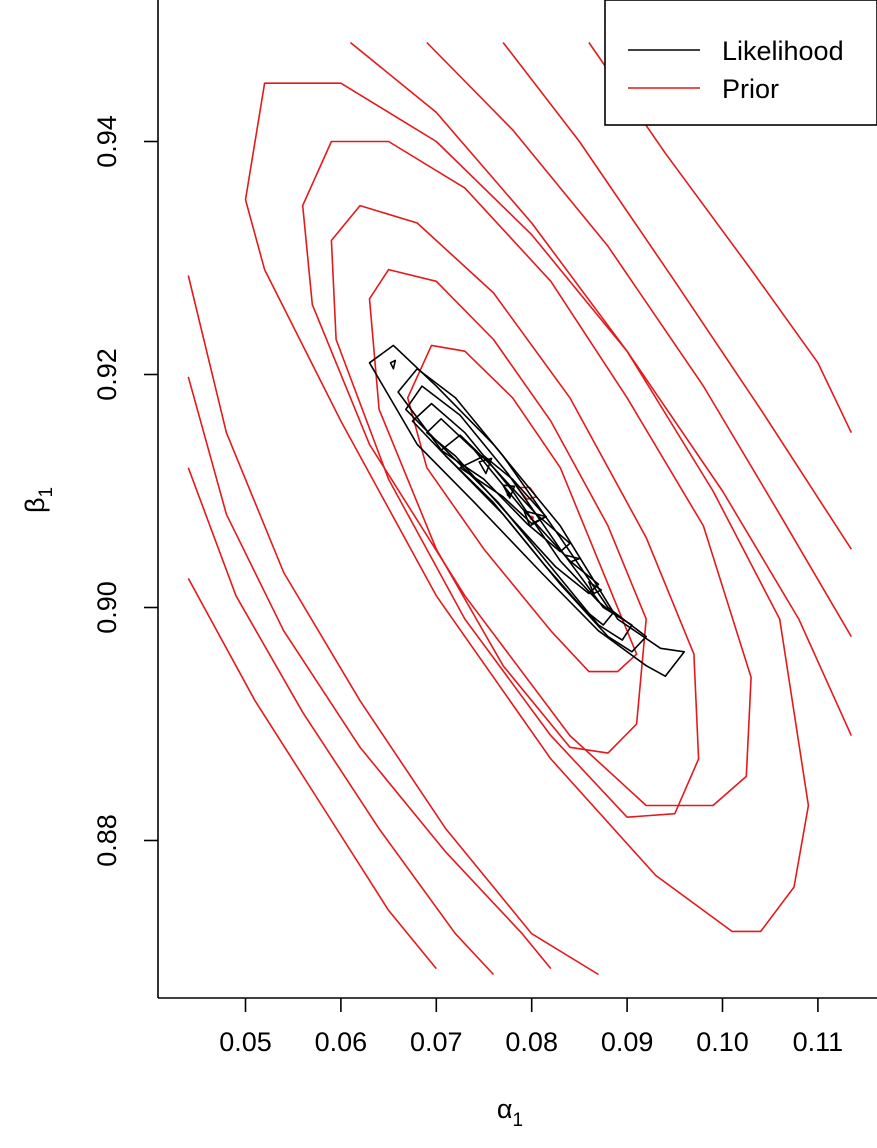 Image resolution: width=877 pixels, height=1148 pixels. What do you see at coordinates (341, 1042) in the screenshot?
I see `x-tick-label: 0.06` at bounding box center [341, 1042].